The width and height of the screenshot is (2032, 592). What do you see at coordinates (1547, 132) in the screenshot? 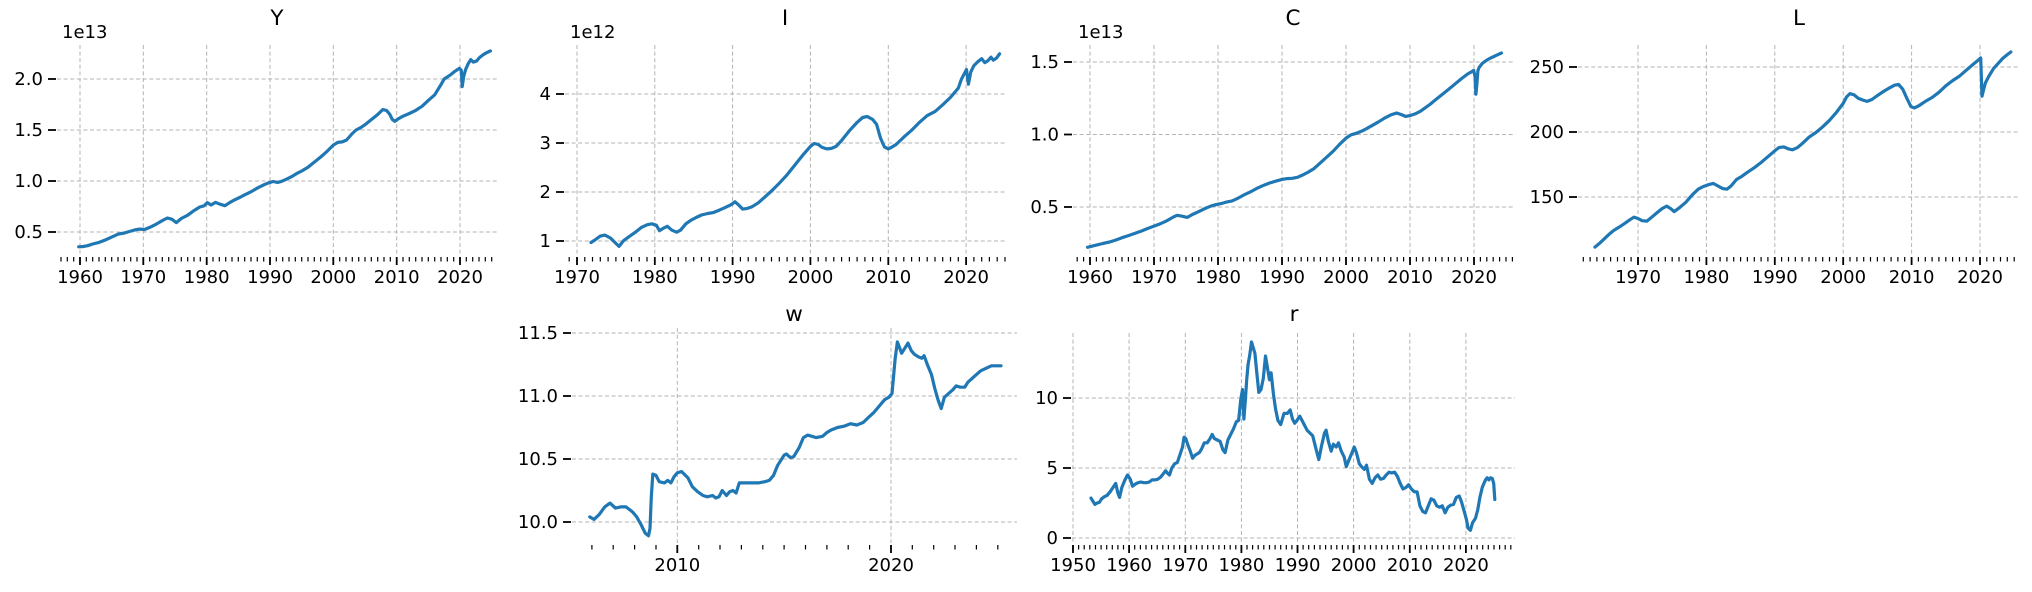
I see `y-tick-label: 200` at bounding box center [1547, 132].